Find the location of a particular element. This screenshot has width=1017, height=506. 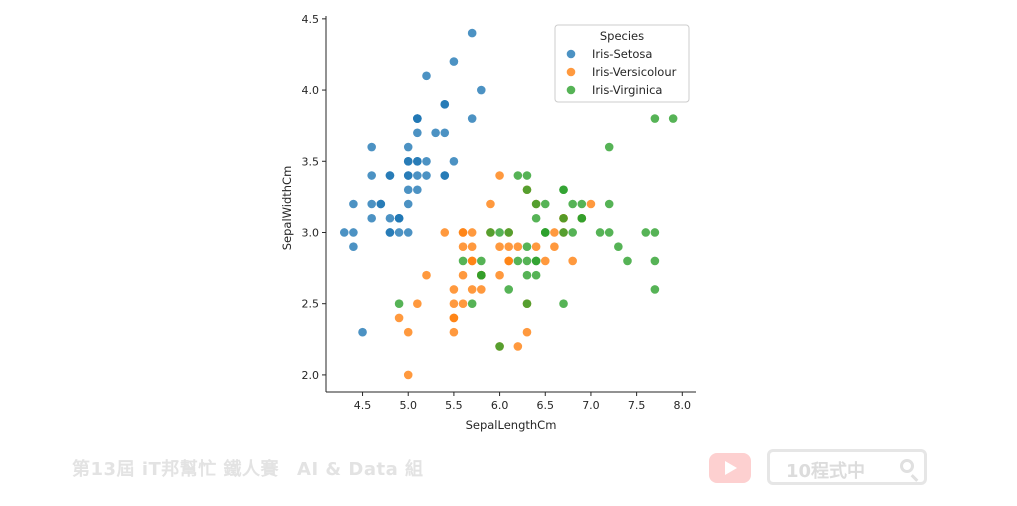

x-tick-label: 5.5 is located at coordinates (454, 405).